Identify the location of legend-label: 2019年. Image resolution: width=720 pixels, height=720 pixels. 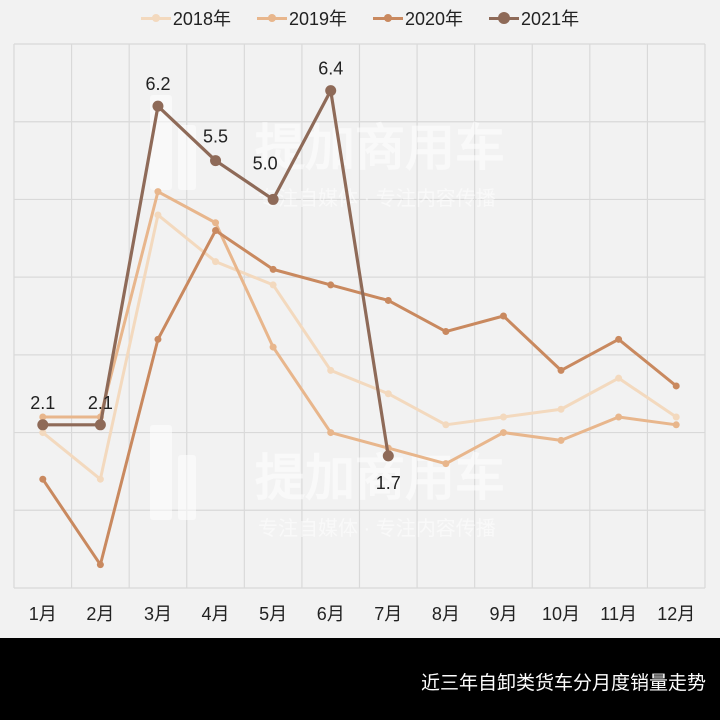
(317, 19).